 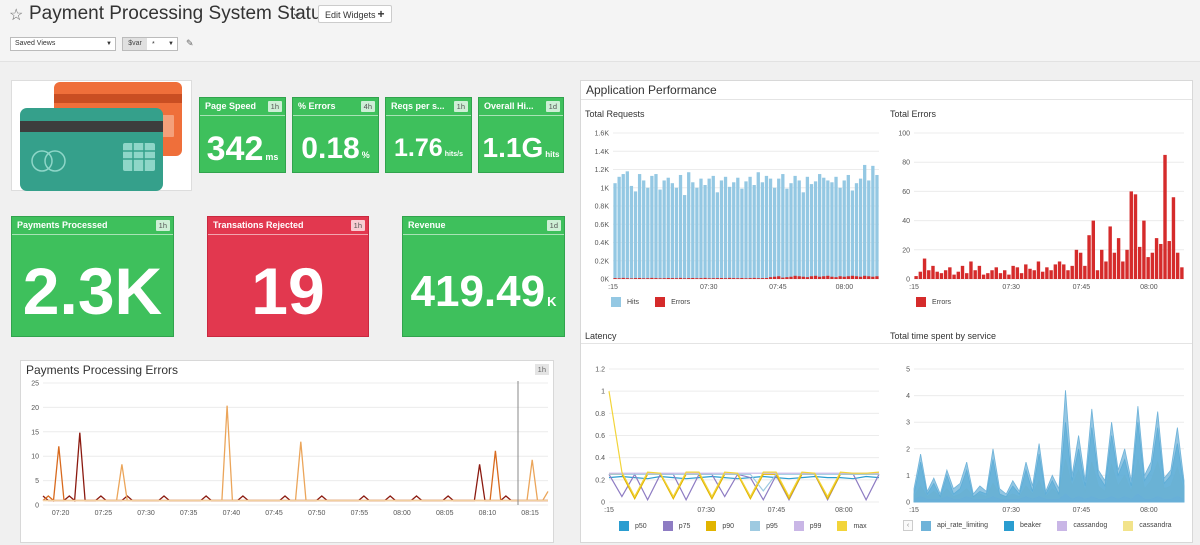 I want to click on time-by-service-title: Total time spent by service, so click(x=943, y=336).